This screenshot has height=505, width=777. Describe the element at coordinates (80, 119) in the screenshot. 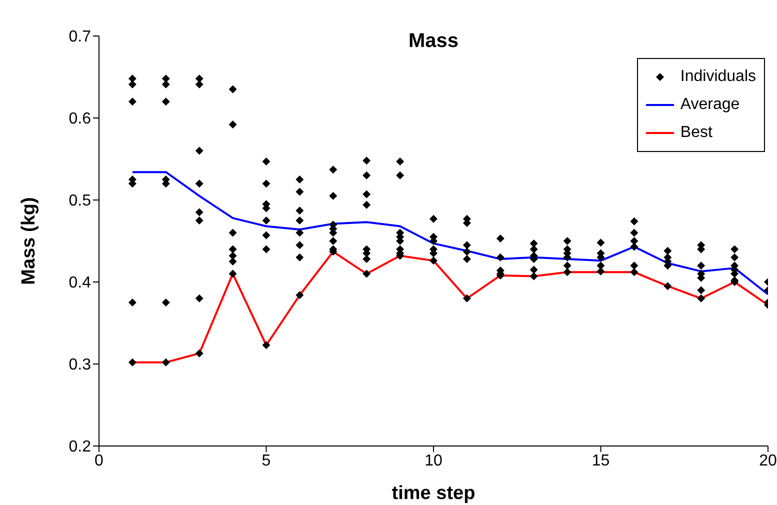

I see `y-tick-label: 0.6` at that location.